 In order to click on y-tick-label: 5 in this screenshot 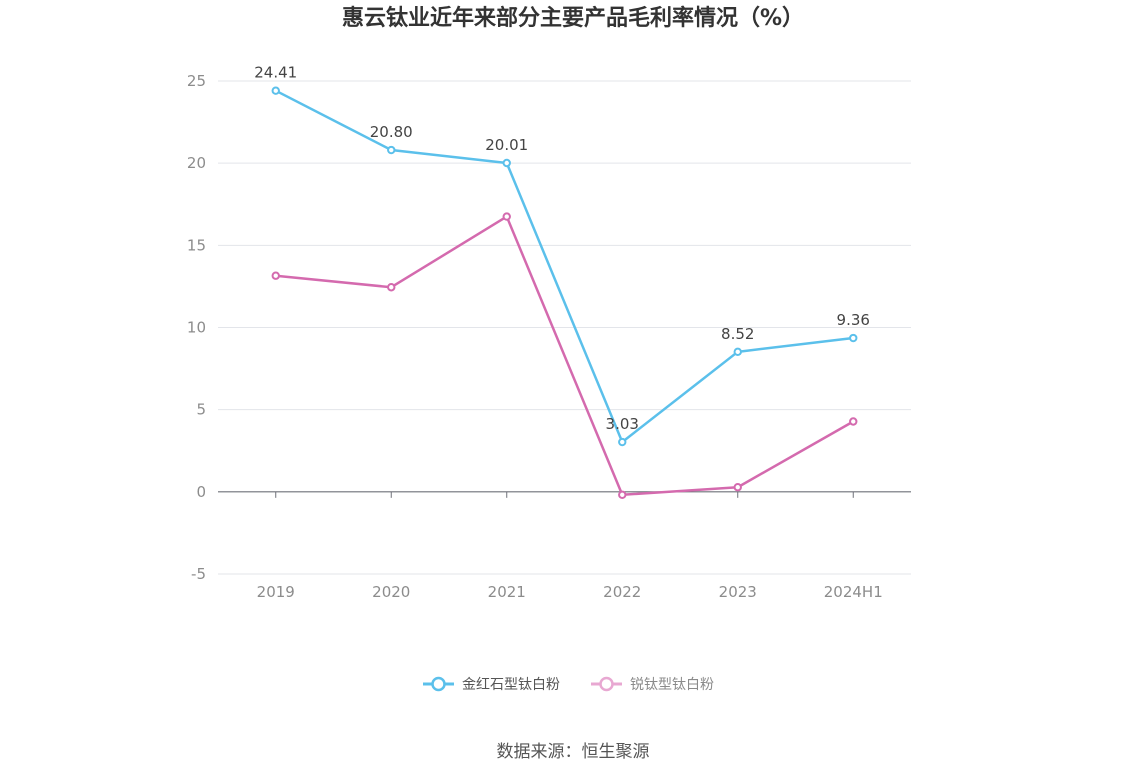, I will do `click(201, 410)`.